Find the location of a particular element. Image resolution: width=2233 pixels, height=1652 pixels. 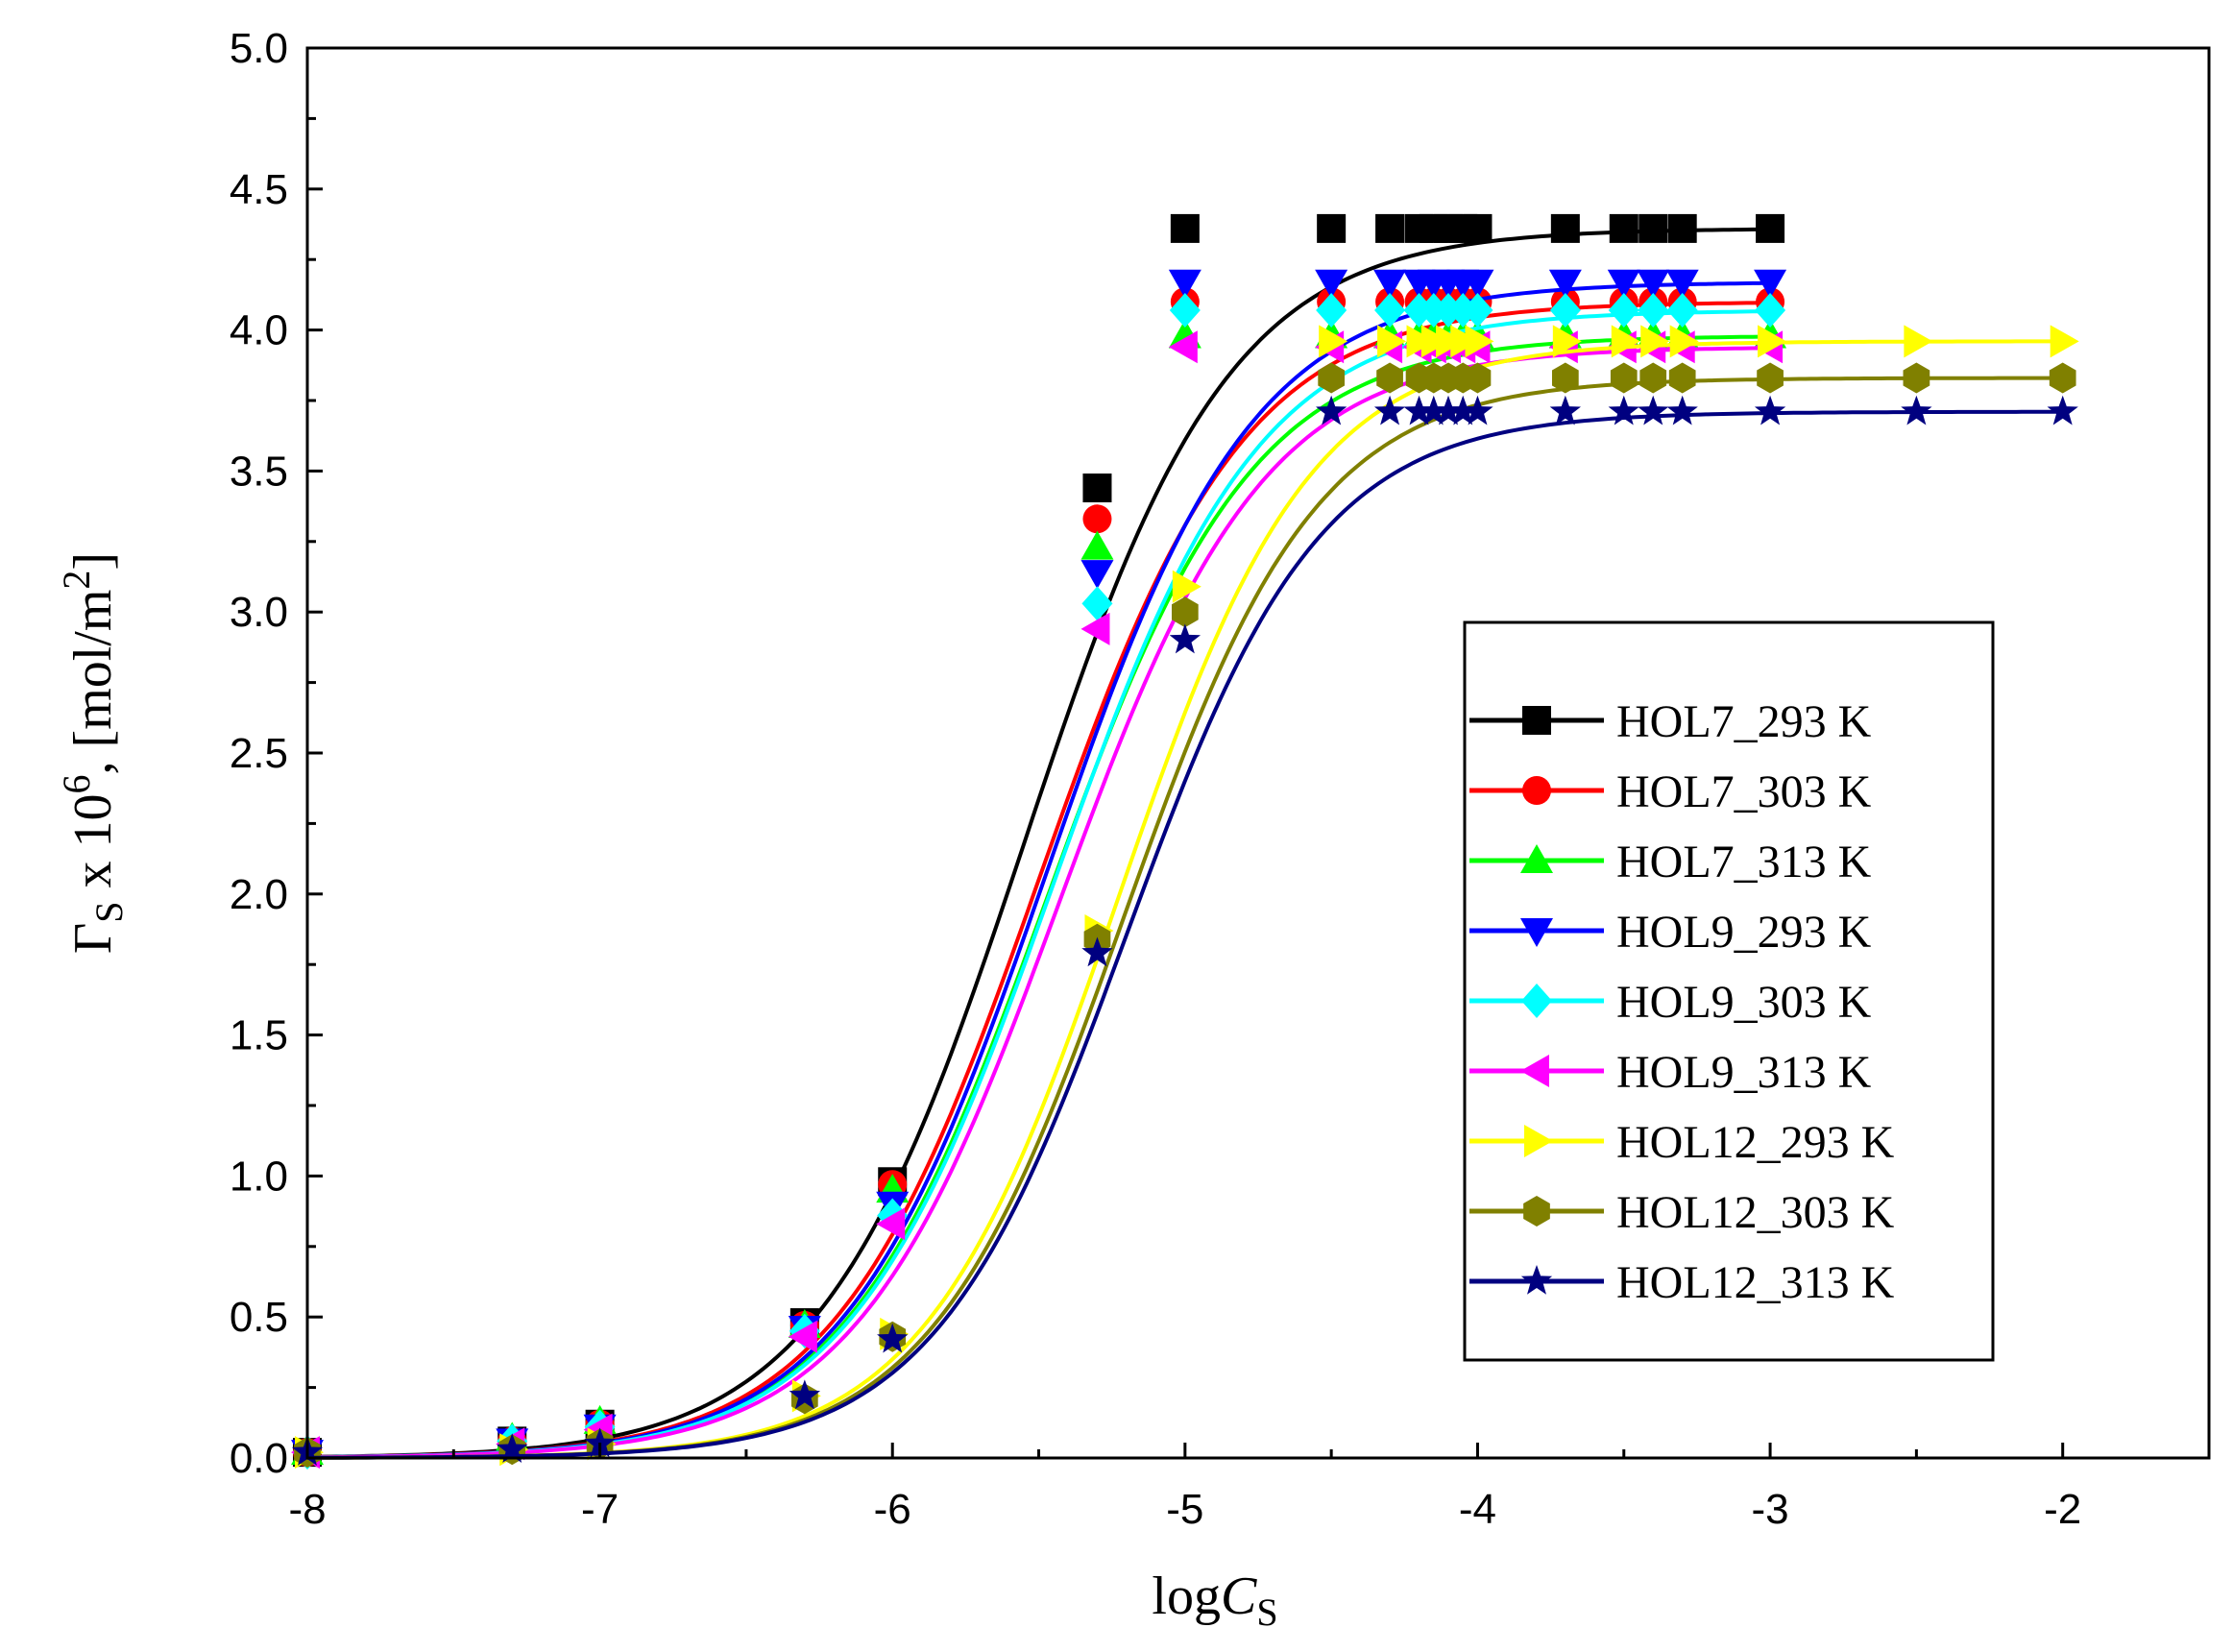

y-tick-label: 1.5 is located at coordinates (259, 1035).